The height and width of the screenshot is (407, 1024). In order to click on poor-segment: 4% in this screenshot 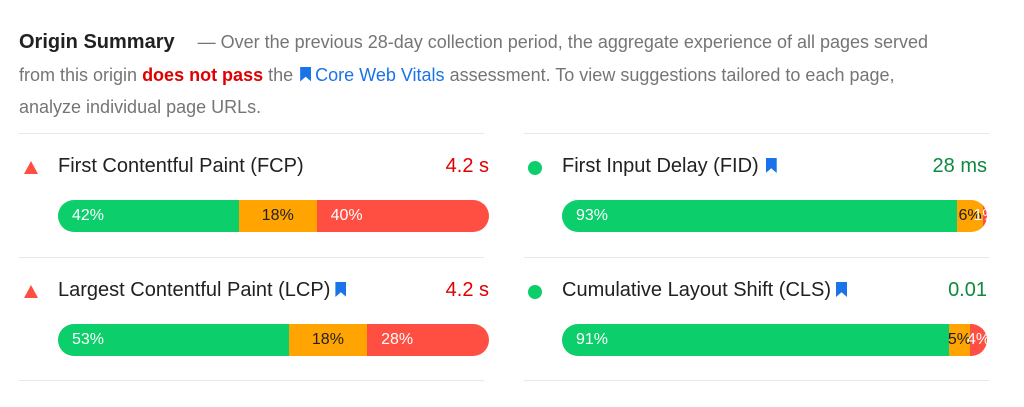, I will do `click(977, 340)`.